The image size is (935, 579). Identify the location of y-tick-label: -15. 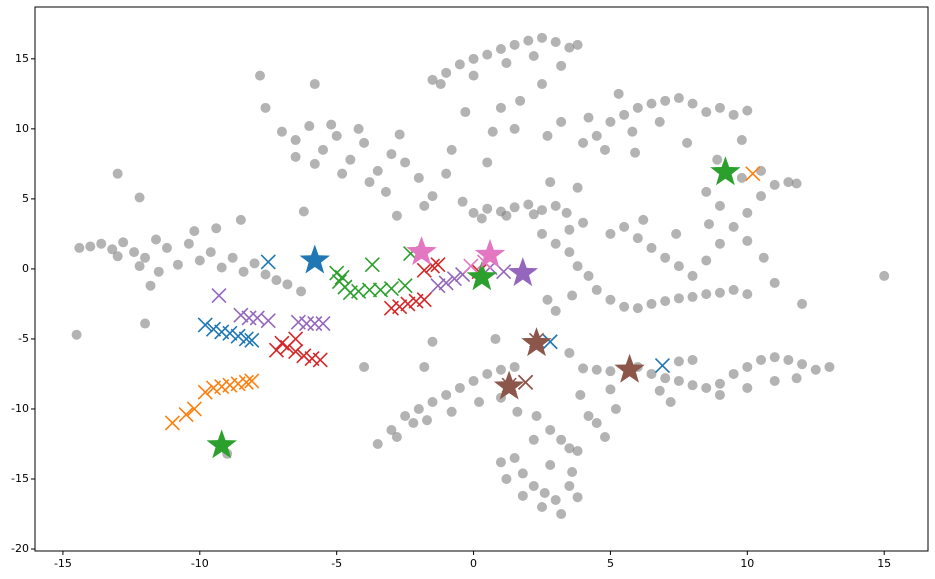
(20, 478).